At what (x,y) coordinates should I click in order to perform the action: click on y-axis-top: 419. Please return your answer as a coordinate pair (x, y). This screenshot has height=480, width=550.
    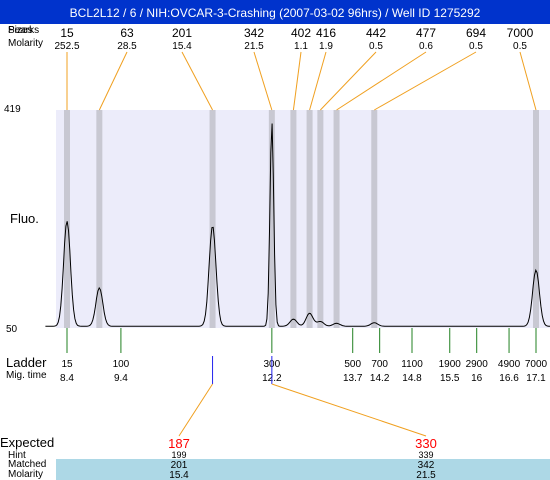
    Looking at the image, I should click on (12, 109).